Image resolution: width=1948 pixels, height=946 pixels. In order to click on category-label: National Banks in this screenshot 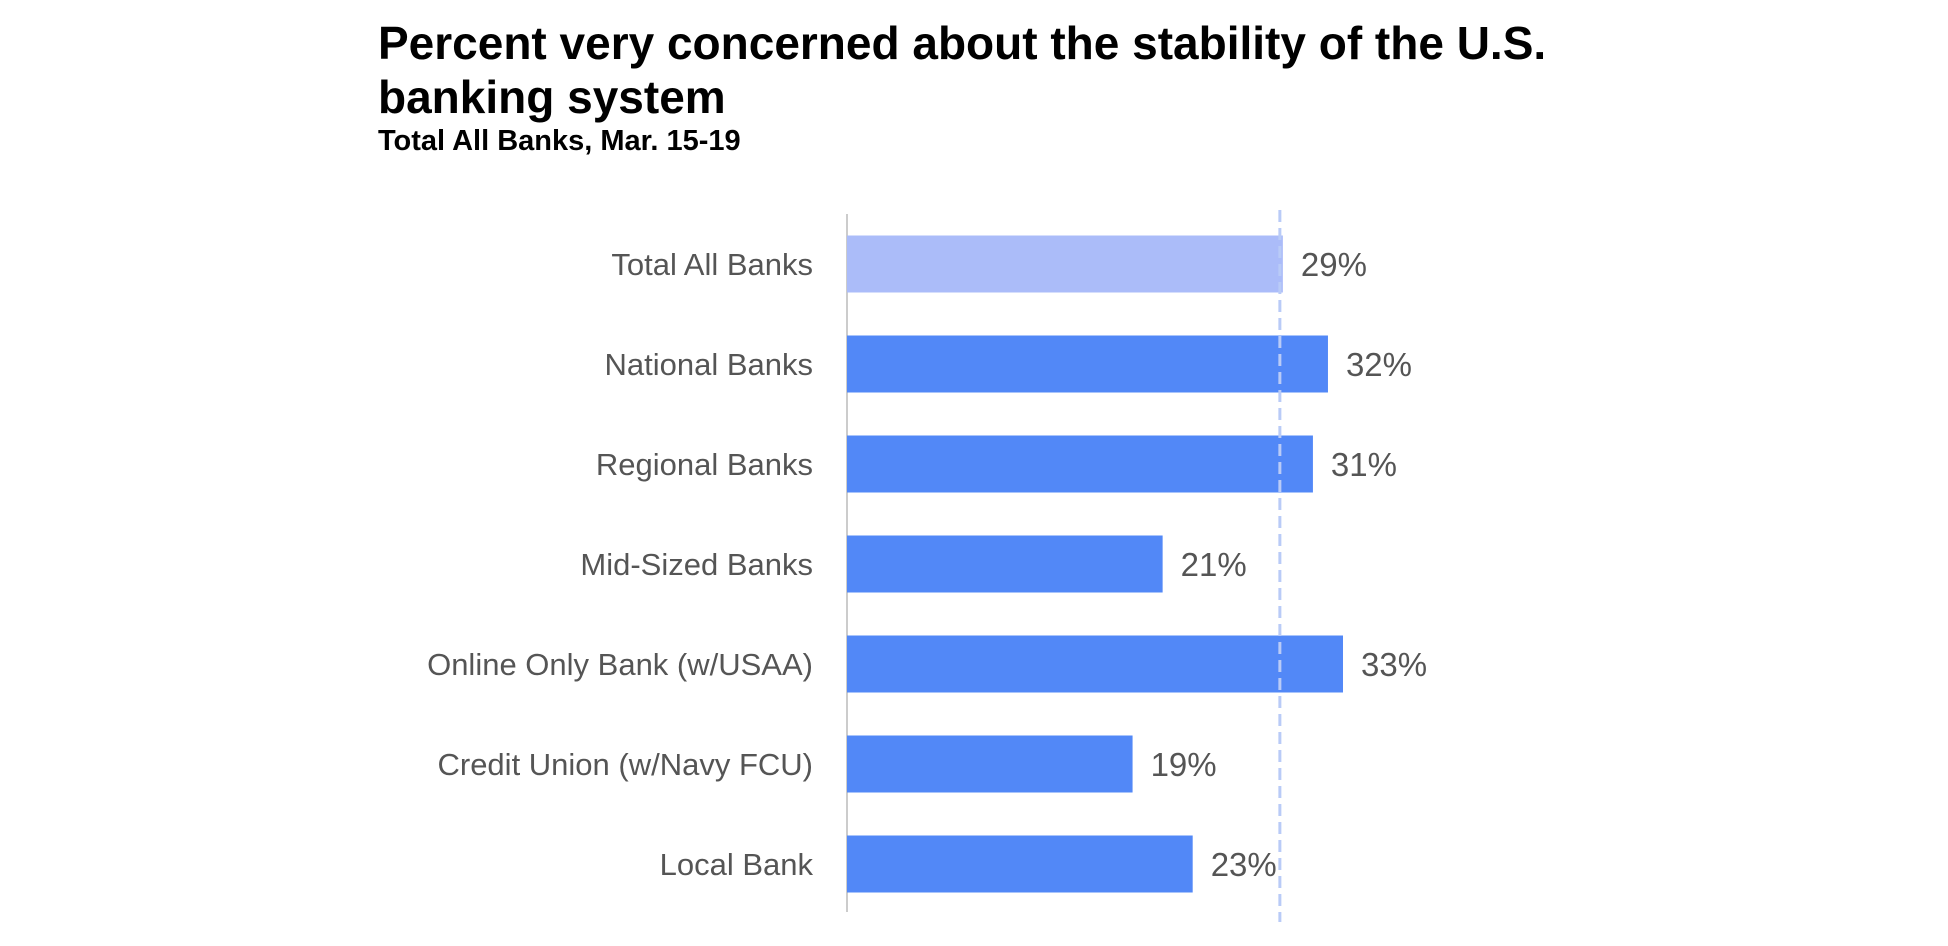, I will do `click(708, 364)`.